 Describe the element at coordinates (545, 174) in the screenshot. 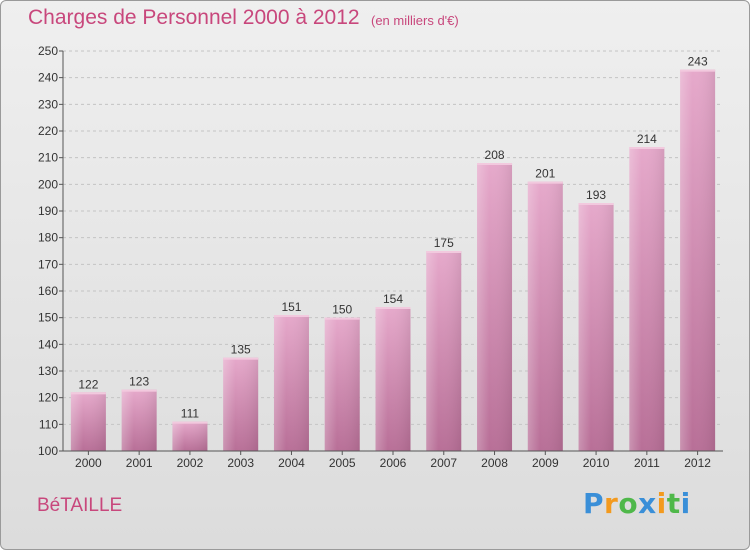

I see `bar-value-label: 201` at that location.